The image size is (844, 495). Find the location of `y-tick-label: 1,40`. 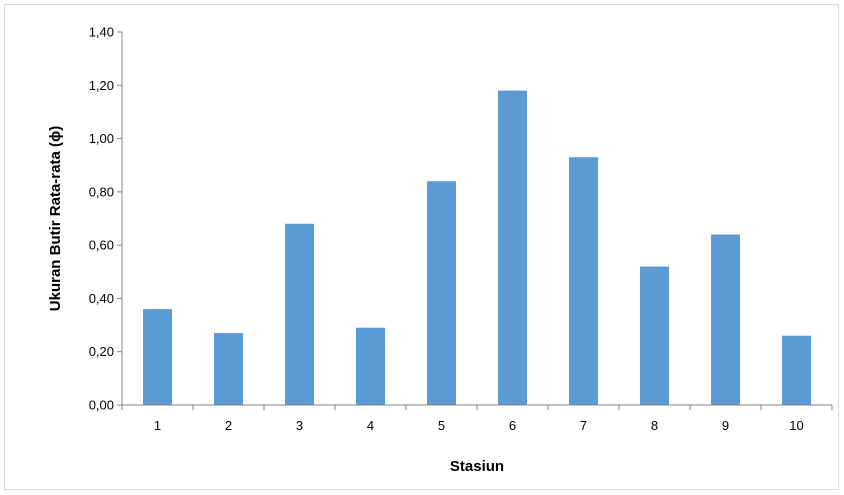

y-tick-label: 1,40 is located at coordinates (101, 32).